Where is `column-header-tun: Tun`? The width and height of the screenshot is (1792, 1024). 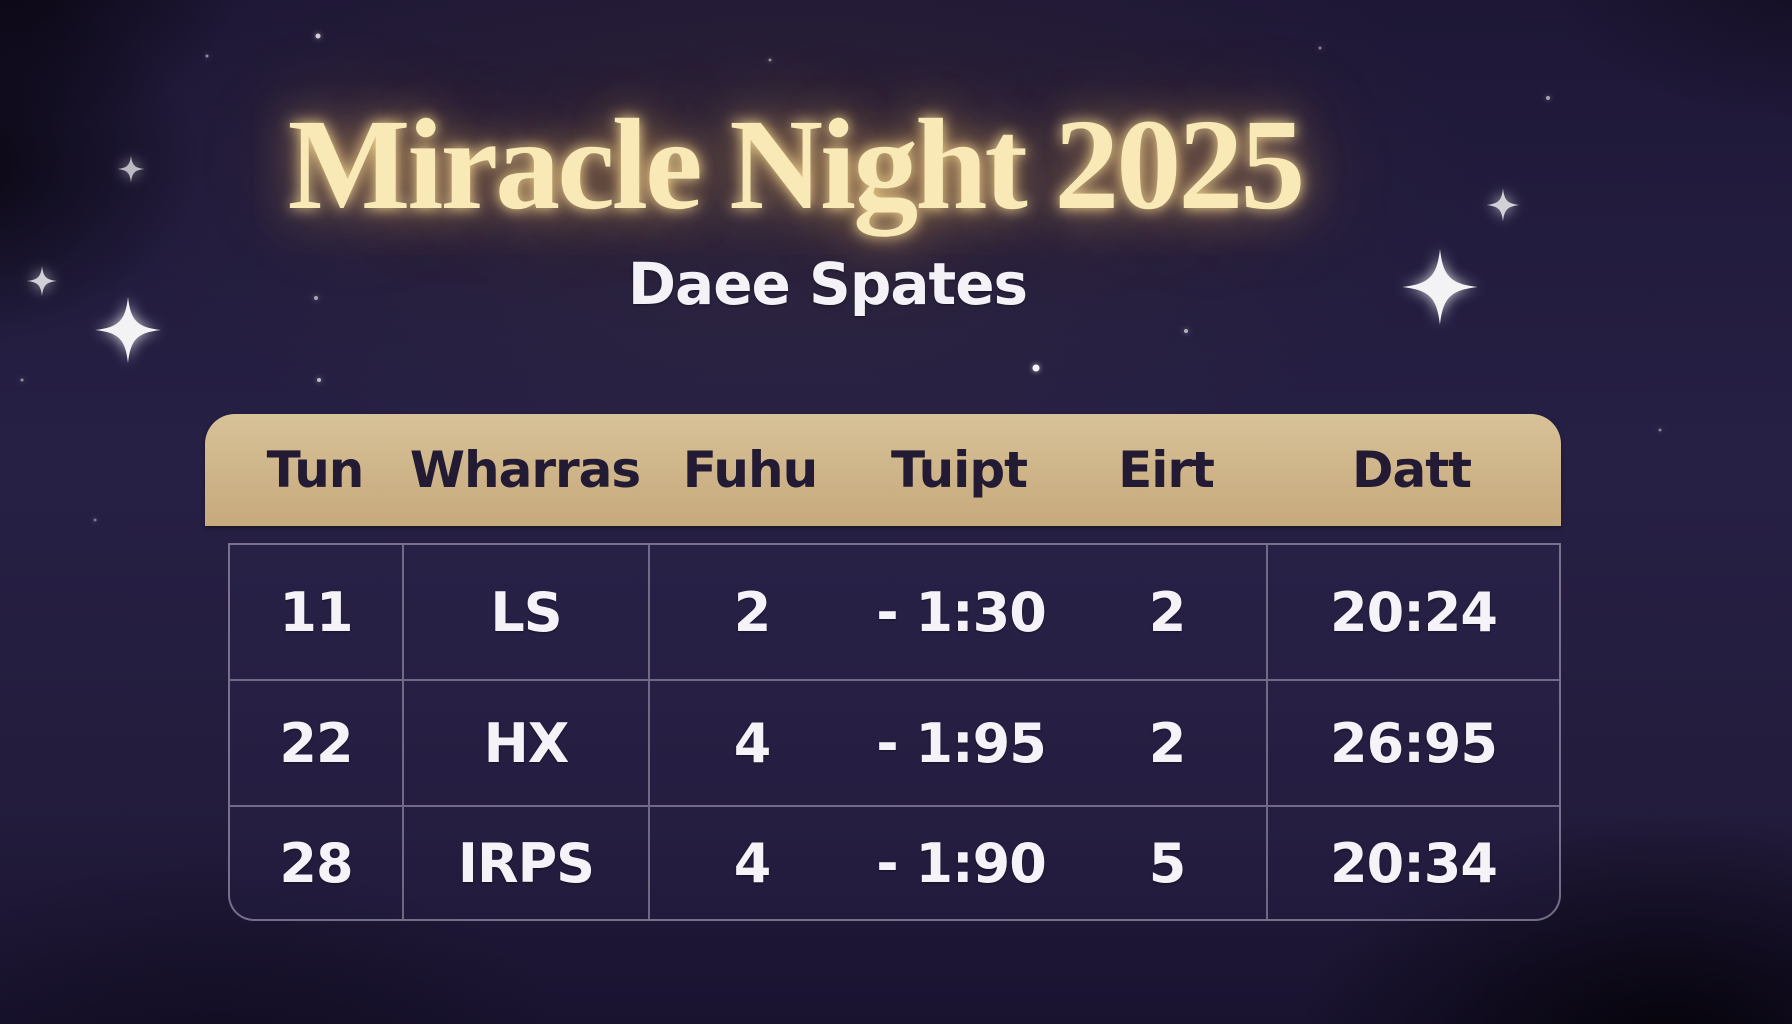 column-header-tun: Tun is located at coordinates (315, 470).